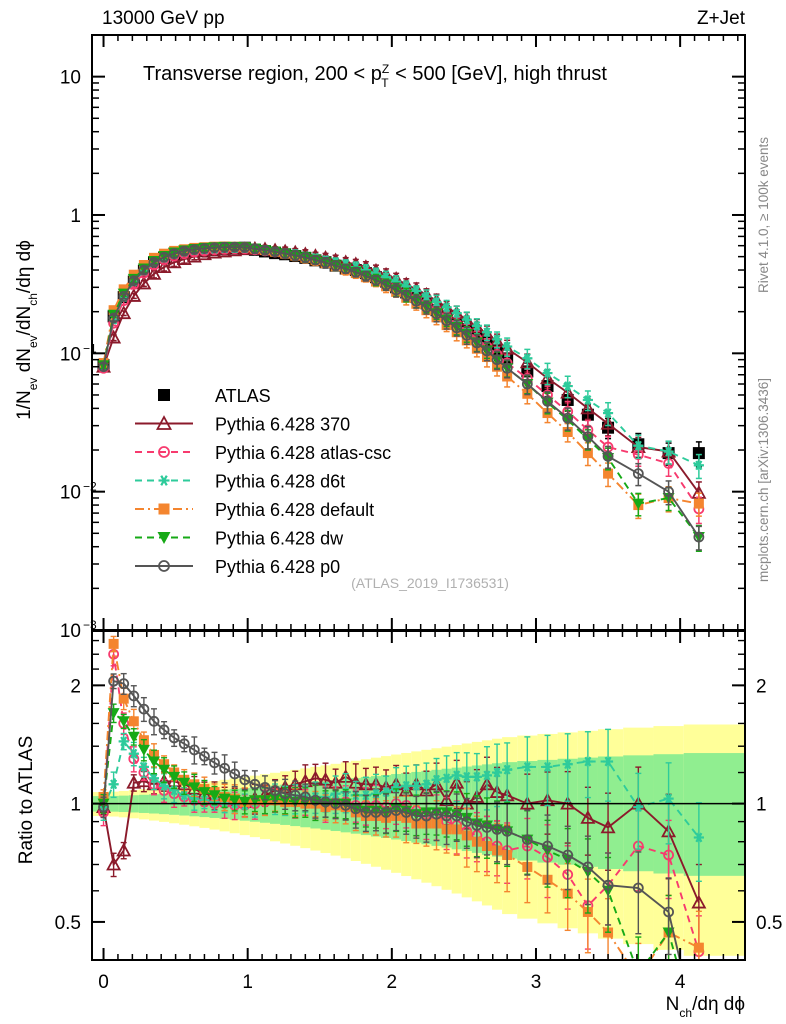 The width and height of the screenshot is (786, 1024). Describe the element at coordinates (240, 482) in the screenshot. I see `legend-entry: Pythia 6.428 d6t` at that location.